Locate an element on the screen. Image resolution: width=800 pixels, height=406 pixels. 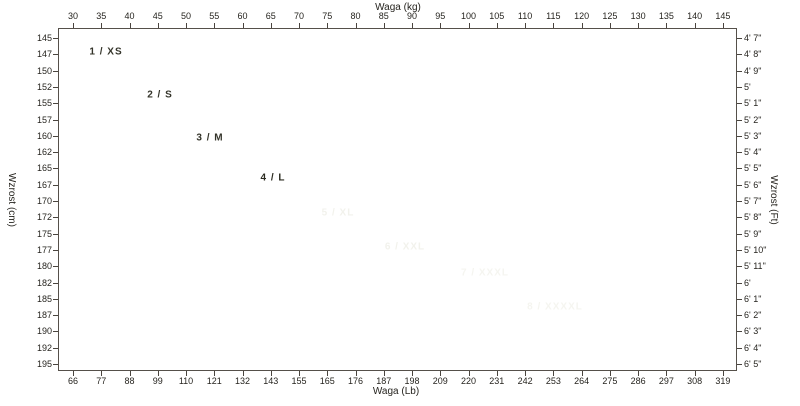
tick-label-kg: 55 is located at coordinates (214, 16).